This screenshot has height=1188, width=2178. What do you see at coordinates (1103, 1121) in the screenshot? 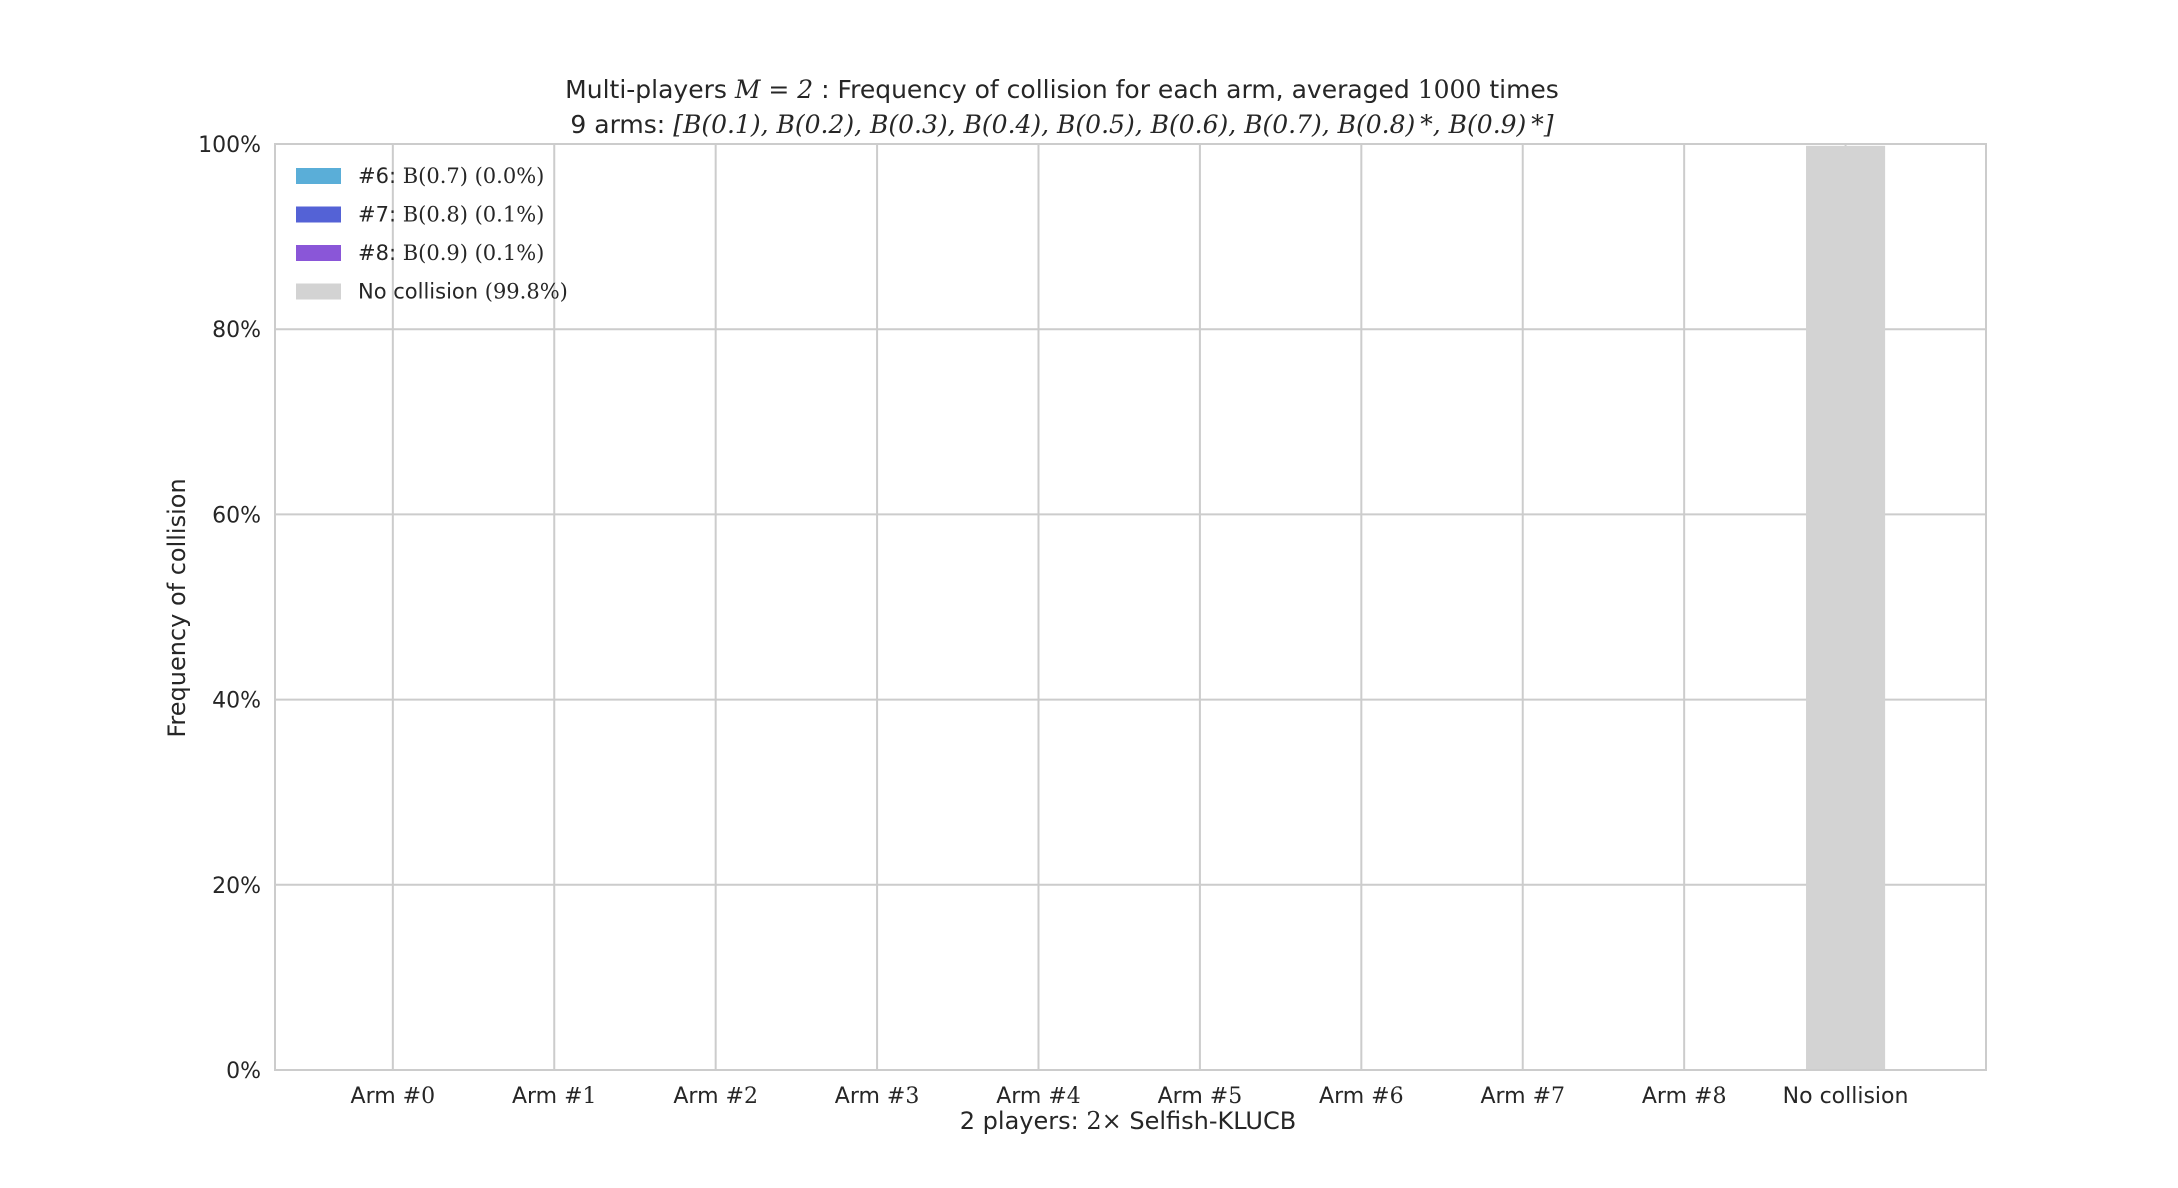
I see `x-label-math: 2×` at bounding box center [1103, 1121].